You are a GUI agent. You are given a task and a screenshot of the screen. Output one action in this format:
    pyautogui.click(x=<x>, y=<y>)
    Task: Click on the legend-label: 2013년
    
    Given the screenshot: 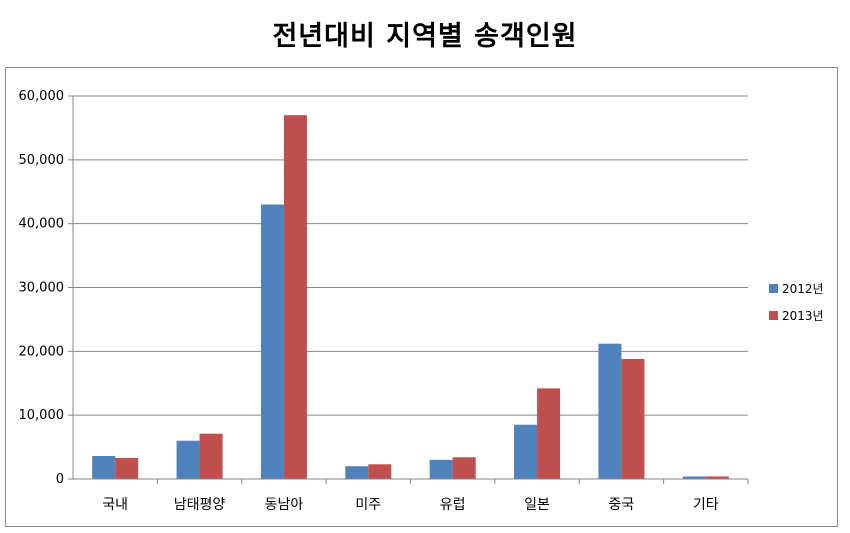 What is the action you would take?
    pyautogui.click(x=803, y=316)
    